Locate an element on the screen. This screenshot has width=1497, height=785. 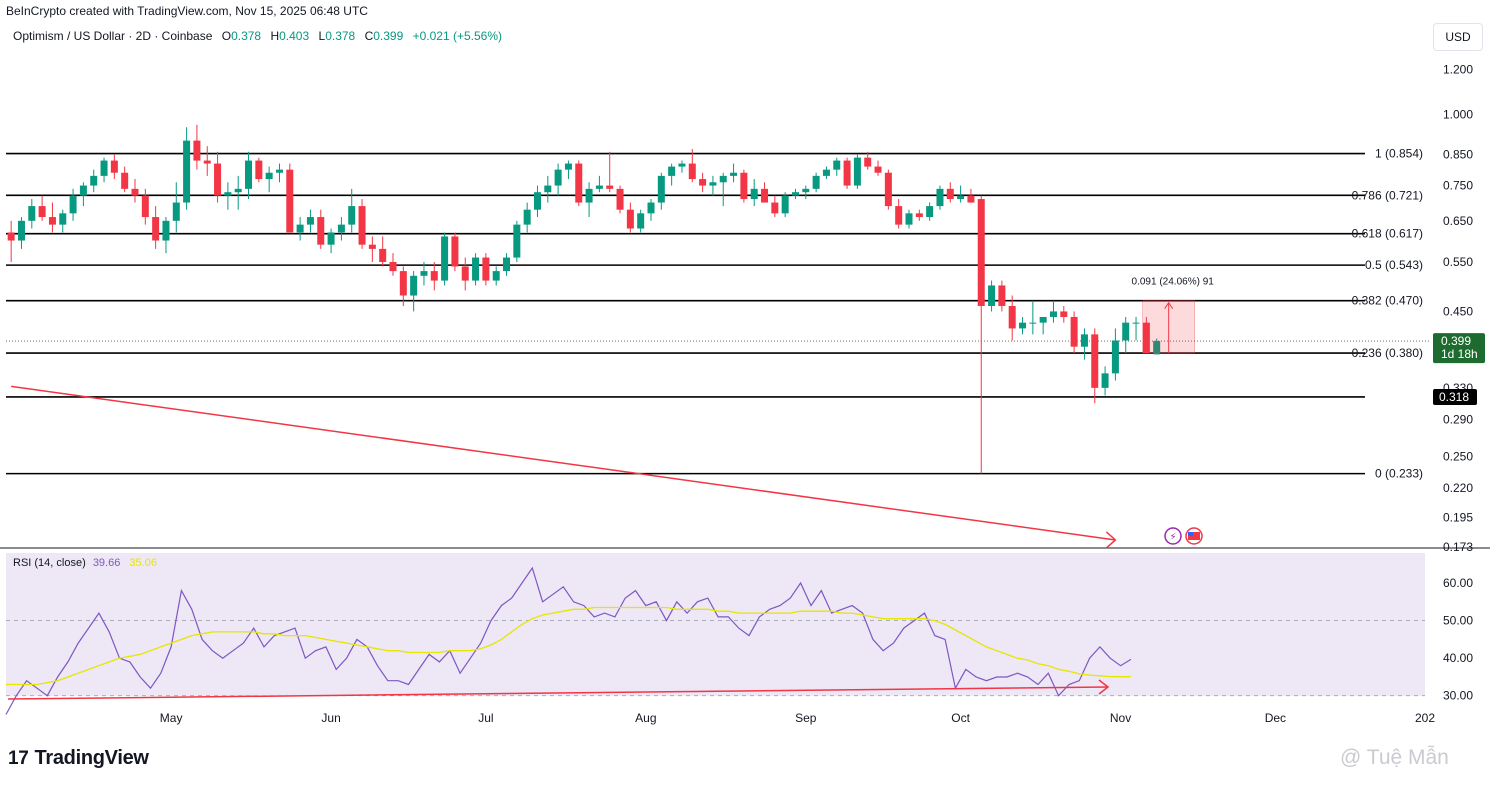
symbol-name: Optimism / US Dollar · 2D · Coinbase is located at coordinates (113, 36).